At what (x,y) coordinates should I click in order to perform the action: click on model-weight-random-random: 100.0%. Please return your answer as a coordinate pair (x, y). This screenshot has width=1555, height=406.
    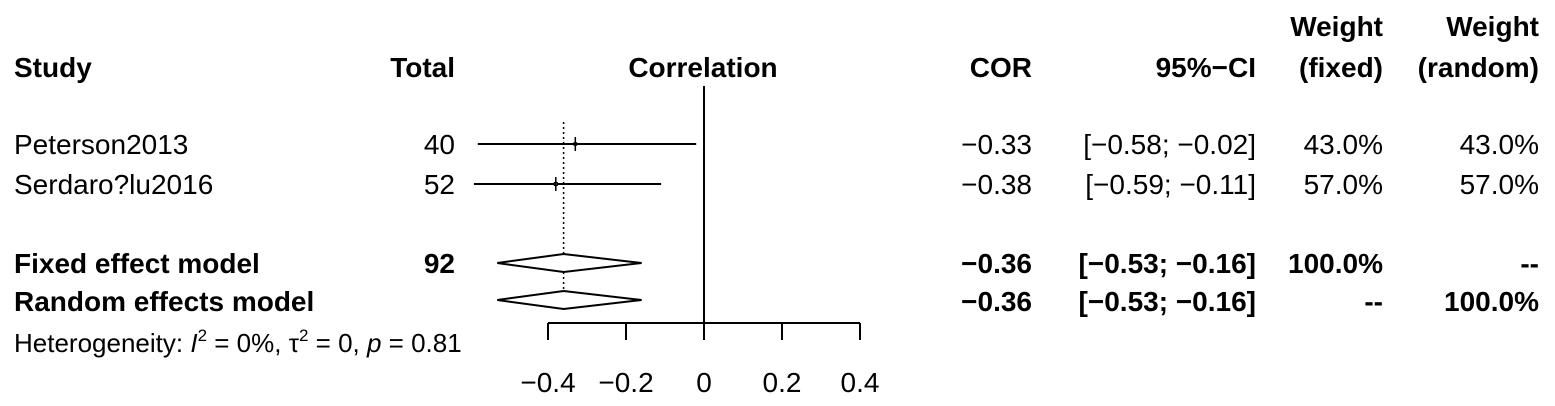
    Looking at the image, I should click on (1491, 301).